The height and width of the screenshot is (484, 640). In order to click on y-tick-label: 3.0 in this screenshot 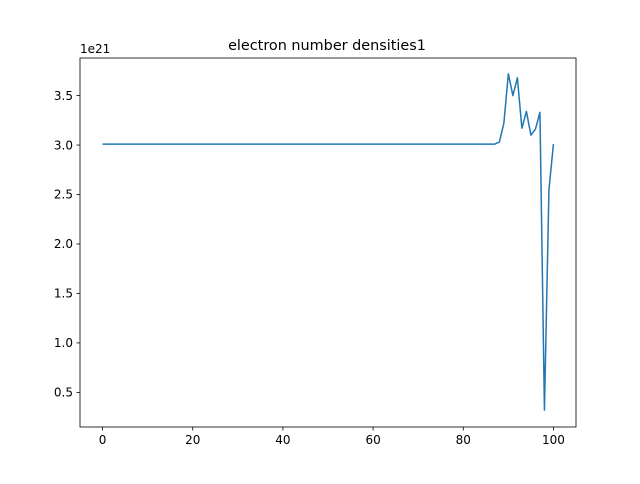, I will do `click(63, 145)`.